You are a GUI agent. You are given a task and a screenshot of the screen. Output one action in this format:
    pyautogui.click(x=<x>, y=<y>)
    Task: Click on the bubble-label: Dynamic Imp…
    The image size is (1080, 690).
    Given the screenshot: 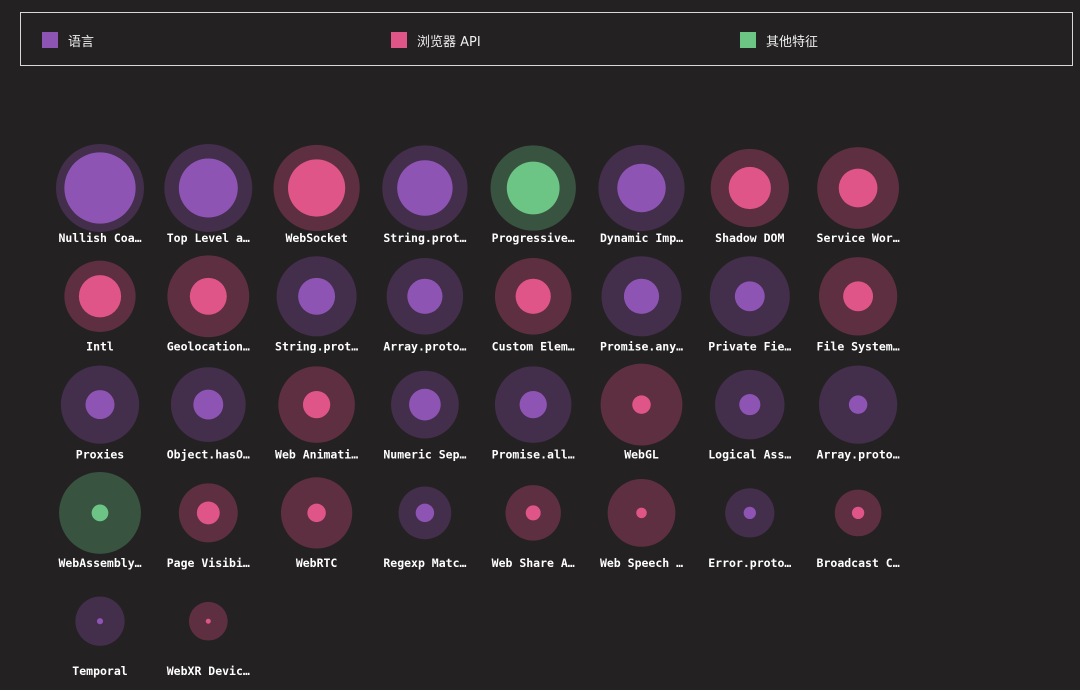 What is the action you would take?
    pyautogui.click(x=641, y=238)
    